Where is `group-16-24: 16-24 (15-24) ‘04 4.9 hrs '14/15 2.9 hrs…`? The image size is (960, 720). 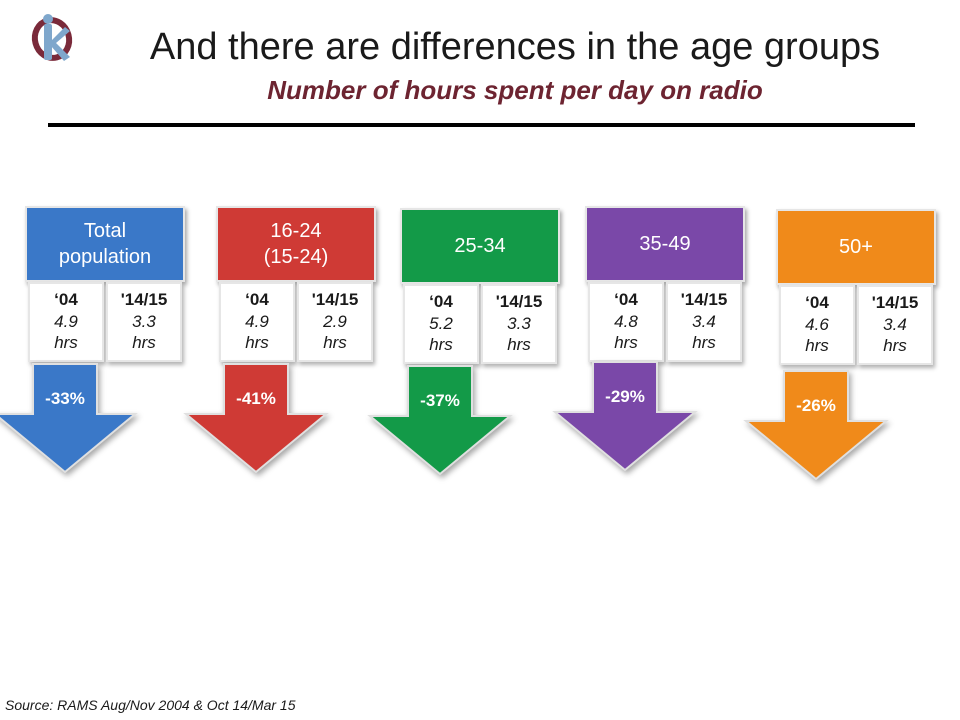 group-16-24: 16-24 (15-24) ‘04 4.9 hrs '14/15 2.9 hrs… is located at coordinates (279, 341).